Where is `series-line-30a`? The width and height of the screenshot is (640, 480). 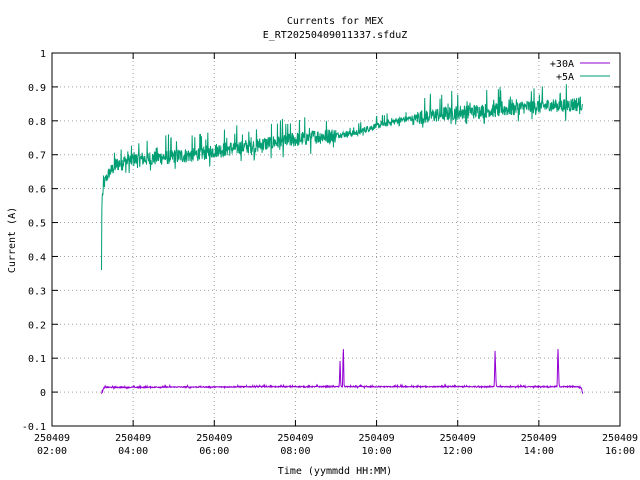 series-line-30a is located at coordinates (342, 371).